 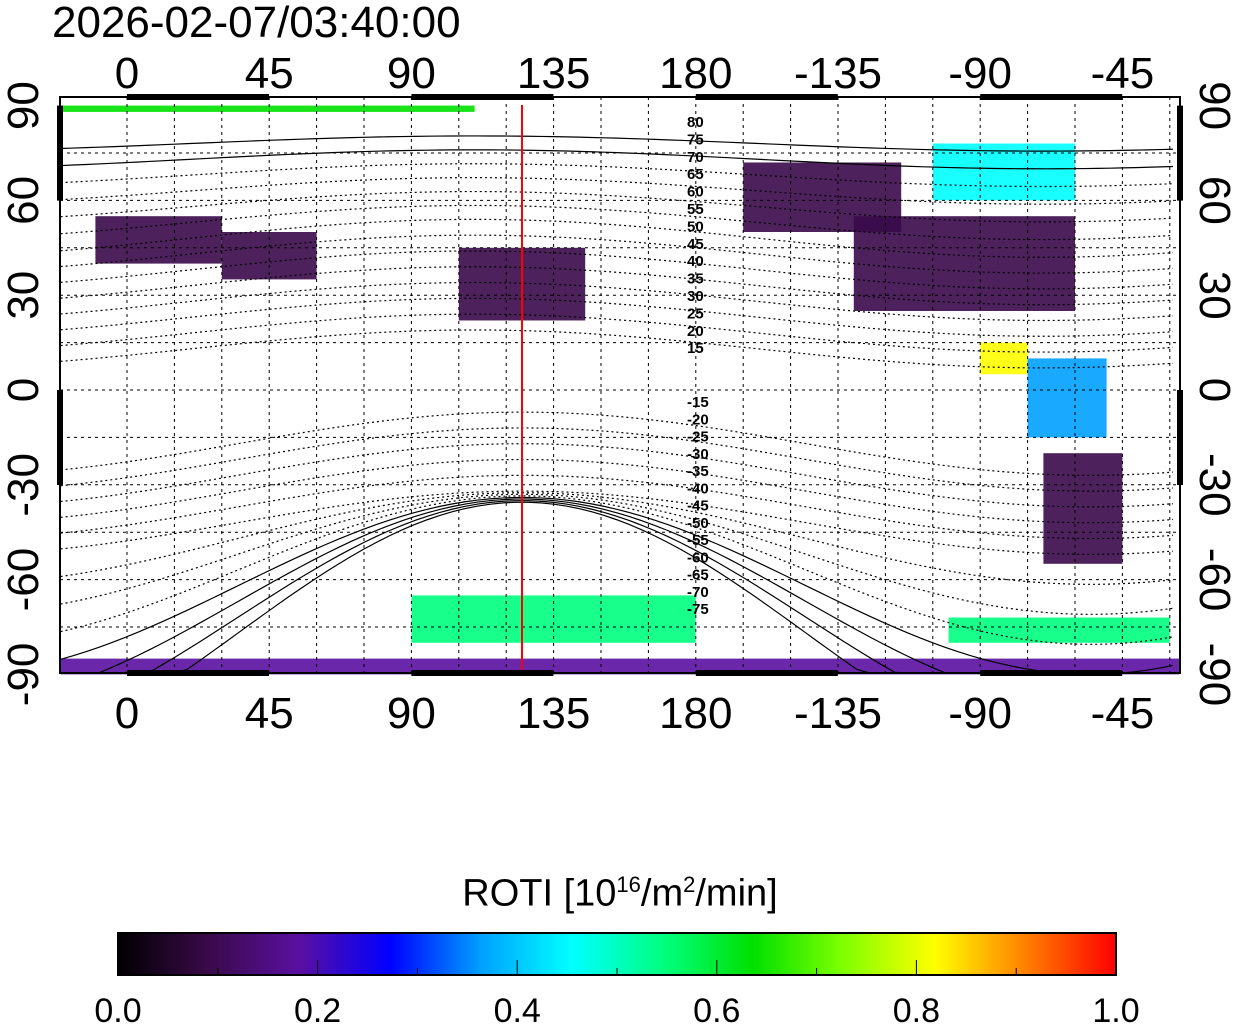 What do you see at coordinates (695, 192) in the screenshot?
I see `magnetic-latitude-label: 60` at bounding box center [695, 192].